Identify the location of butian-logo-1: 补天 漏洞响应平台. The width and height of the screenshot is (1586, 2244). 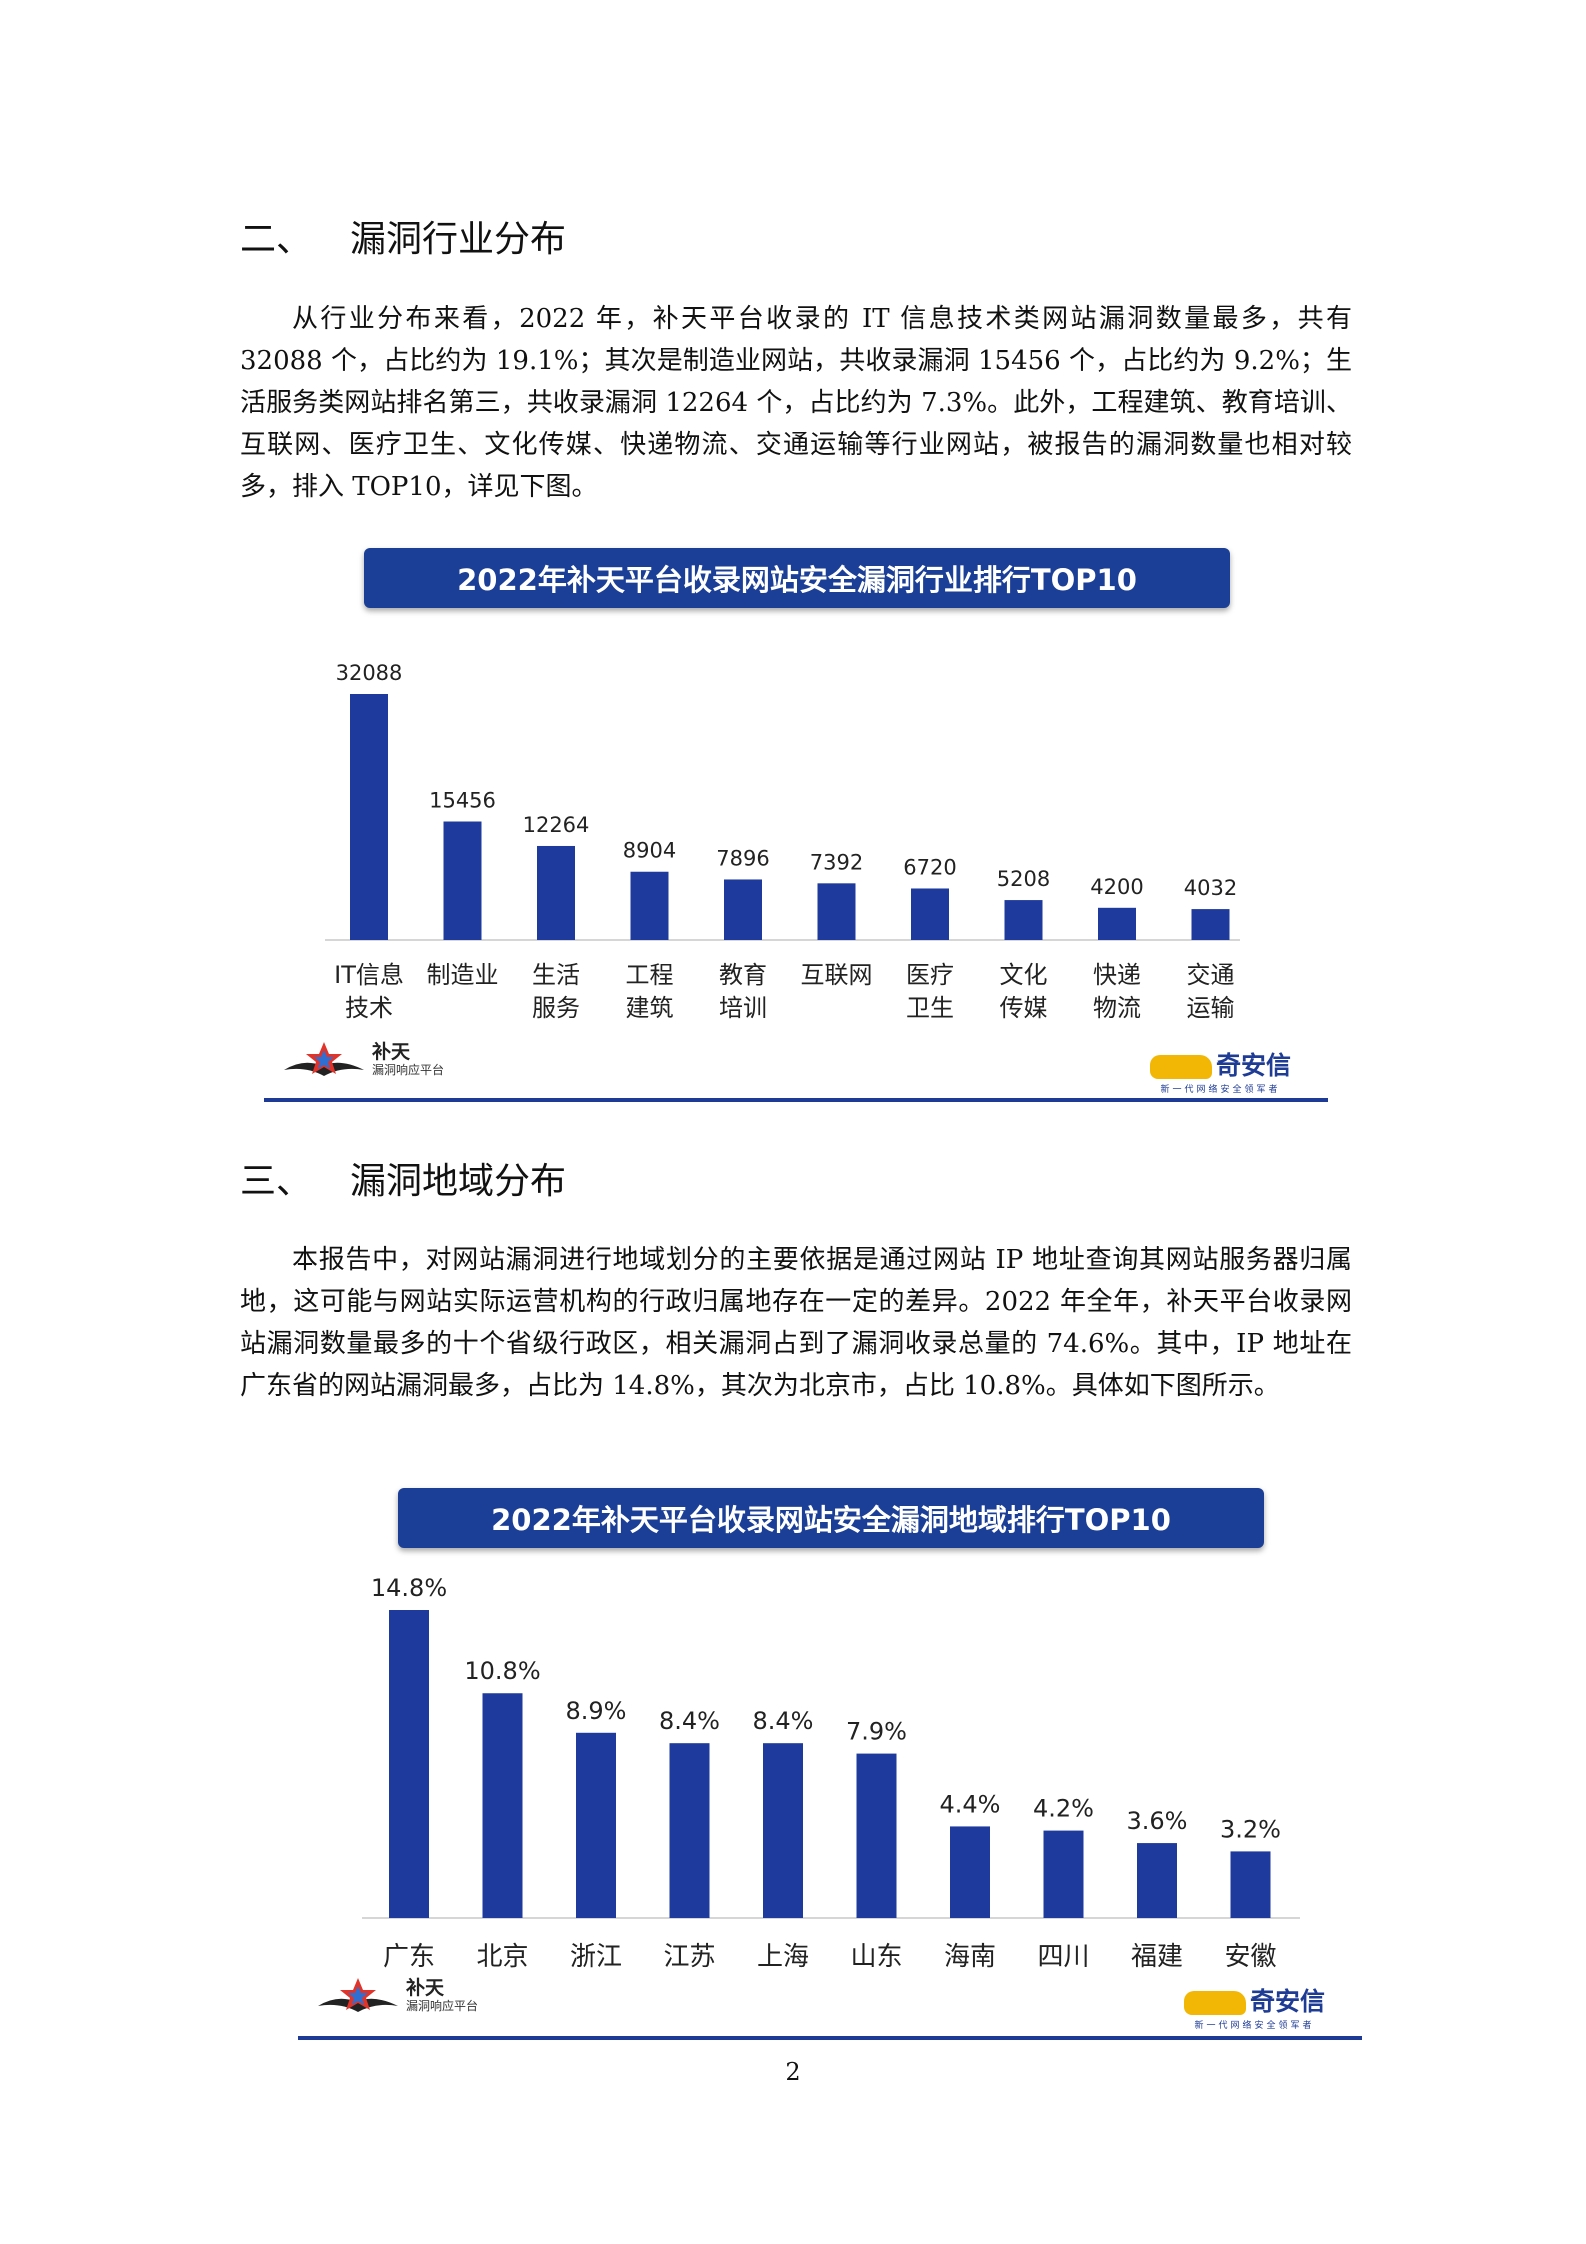
(363, 1060).